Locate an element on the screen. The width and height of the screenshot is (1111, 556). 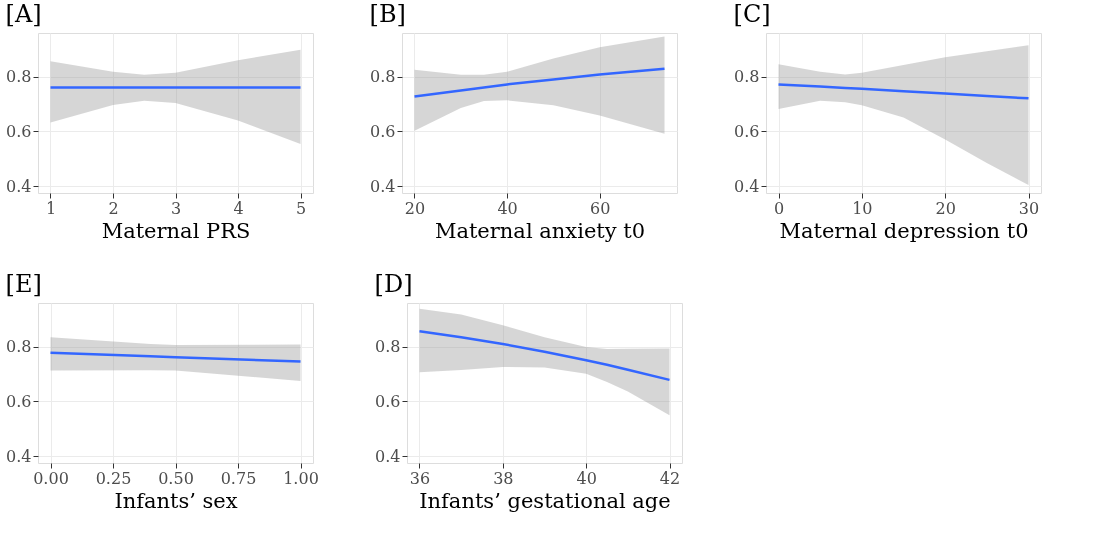
x-tick-label: 60 is located at coordinates (600, 208).